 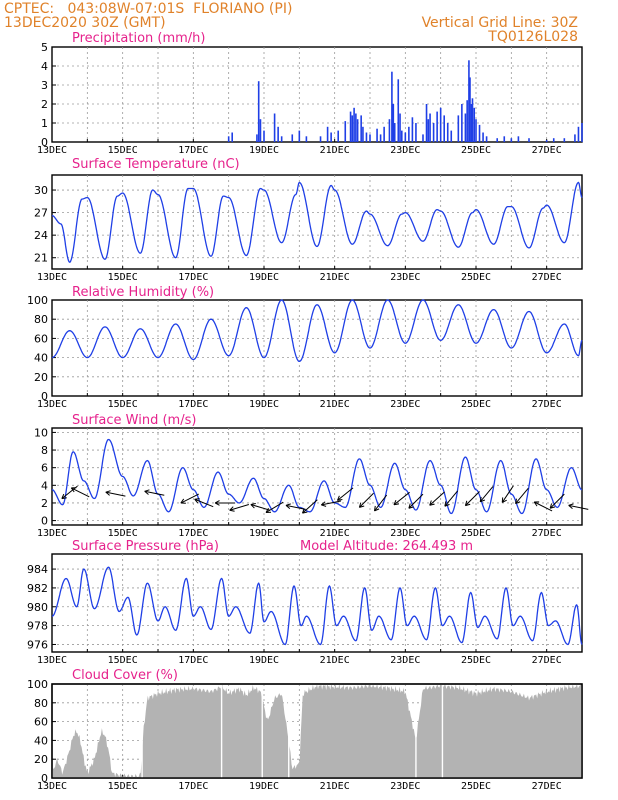 What do you see at coordinates (264, 150) in the screenshot?
I see `panel1-xlabel: 19DEC` at bounding box center [264, 150].